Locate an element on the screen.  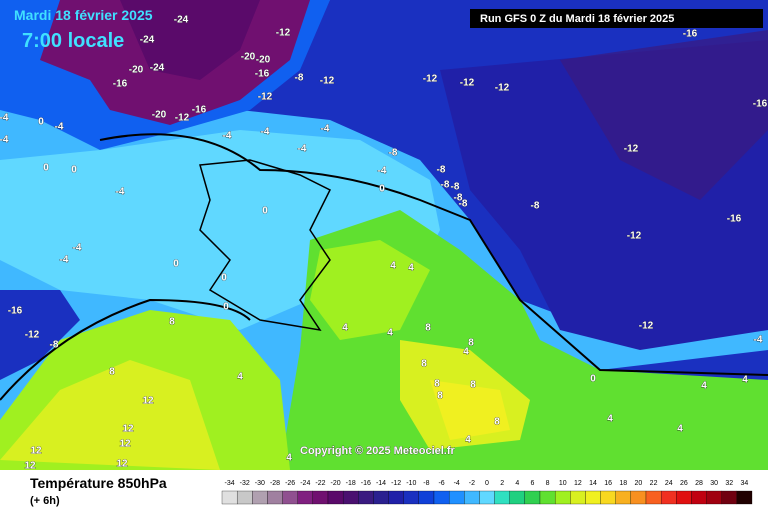
scale-label: -32 is located at coordinates (245, 483).